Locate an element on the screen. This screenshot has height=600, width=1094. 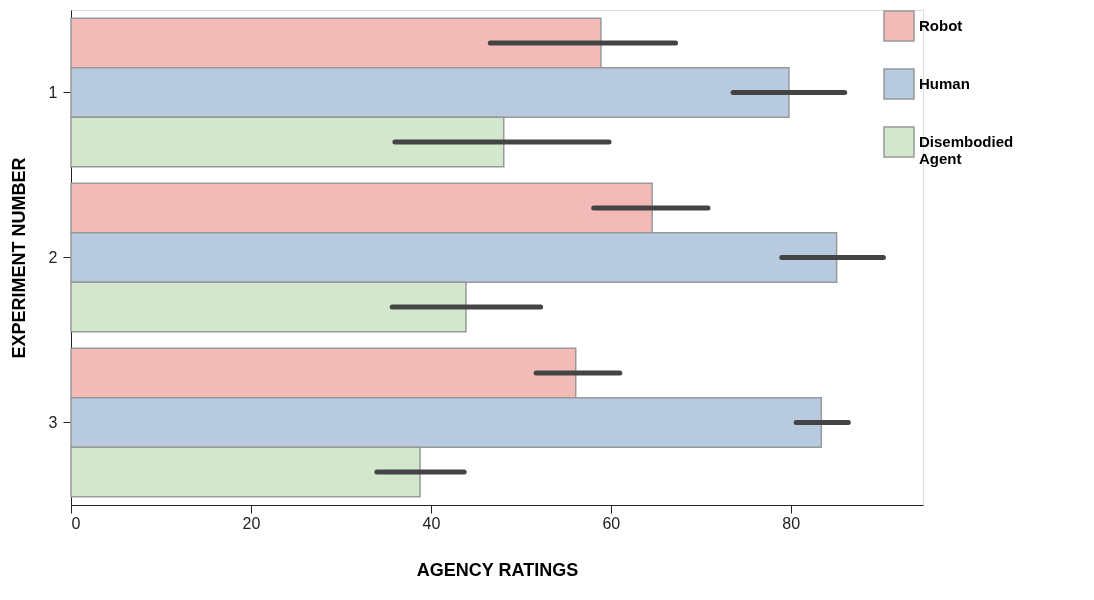
x-tick-label: 80 is located at coordinates (791, 523).